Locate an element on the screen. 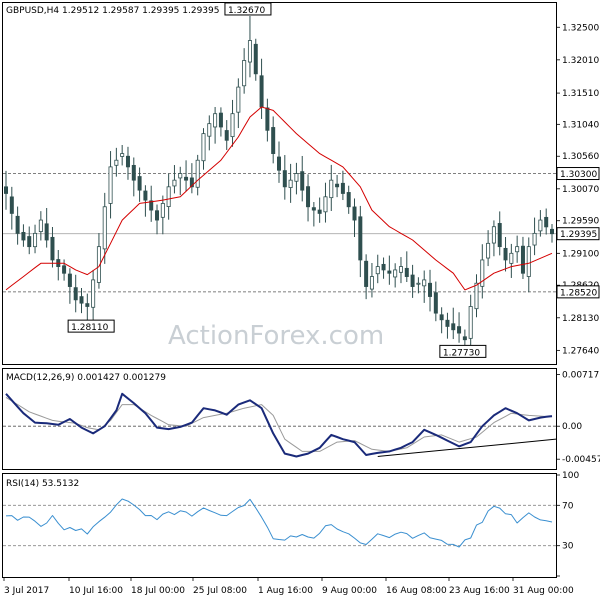 Image resolution: width=600 pixels, height=600 pixels. x-tick-label: 31 Aug 00:00 is located at coordinates (543, 591).